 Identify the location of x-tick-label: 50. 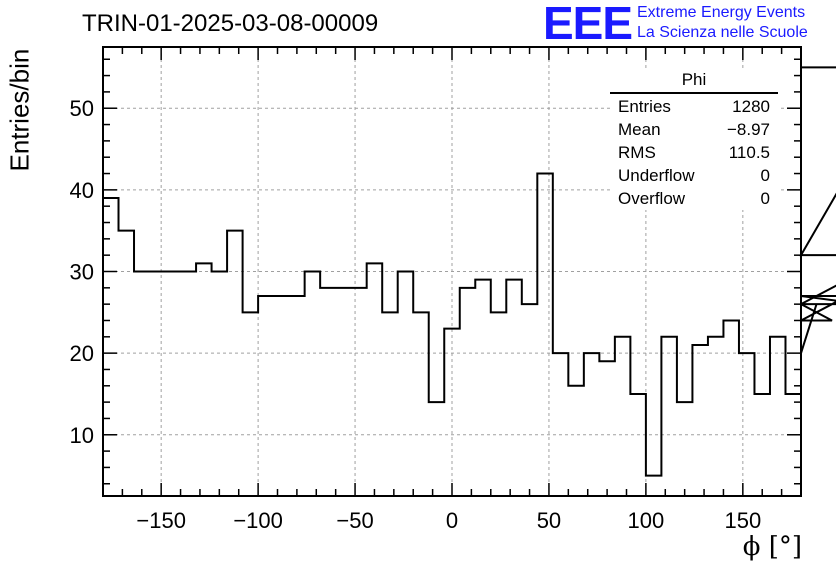
(549, 520).